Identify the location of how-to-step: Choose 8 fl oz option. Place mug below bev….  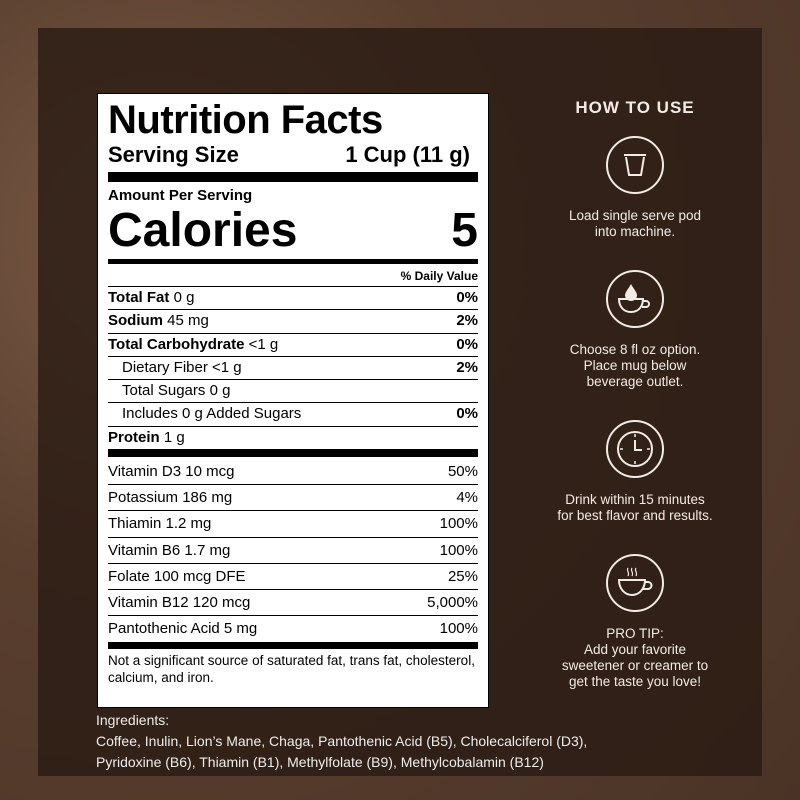
(635, 330).